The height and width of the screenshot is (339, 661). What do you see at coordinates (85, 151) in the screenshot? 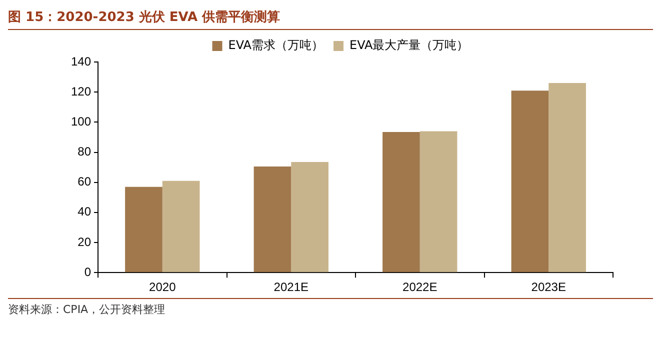
I see `y-tick-label: 80` at bounding box center [85, 151].